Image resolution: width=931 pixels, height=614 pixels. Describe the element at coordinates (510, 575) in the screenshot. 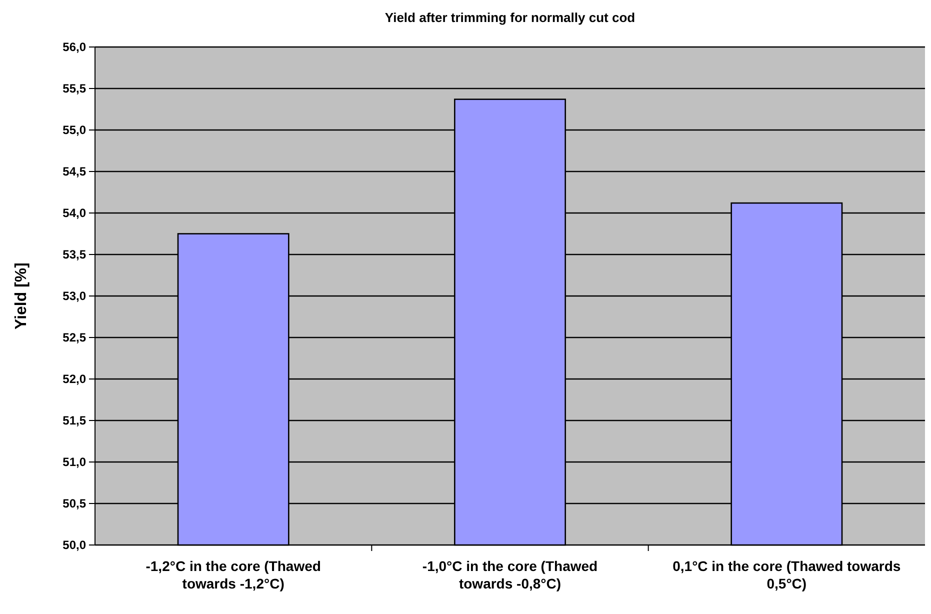

I see `x-tick-label: -1,0°C in the core (Thawed towards -0,8°C)` at that location.